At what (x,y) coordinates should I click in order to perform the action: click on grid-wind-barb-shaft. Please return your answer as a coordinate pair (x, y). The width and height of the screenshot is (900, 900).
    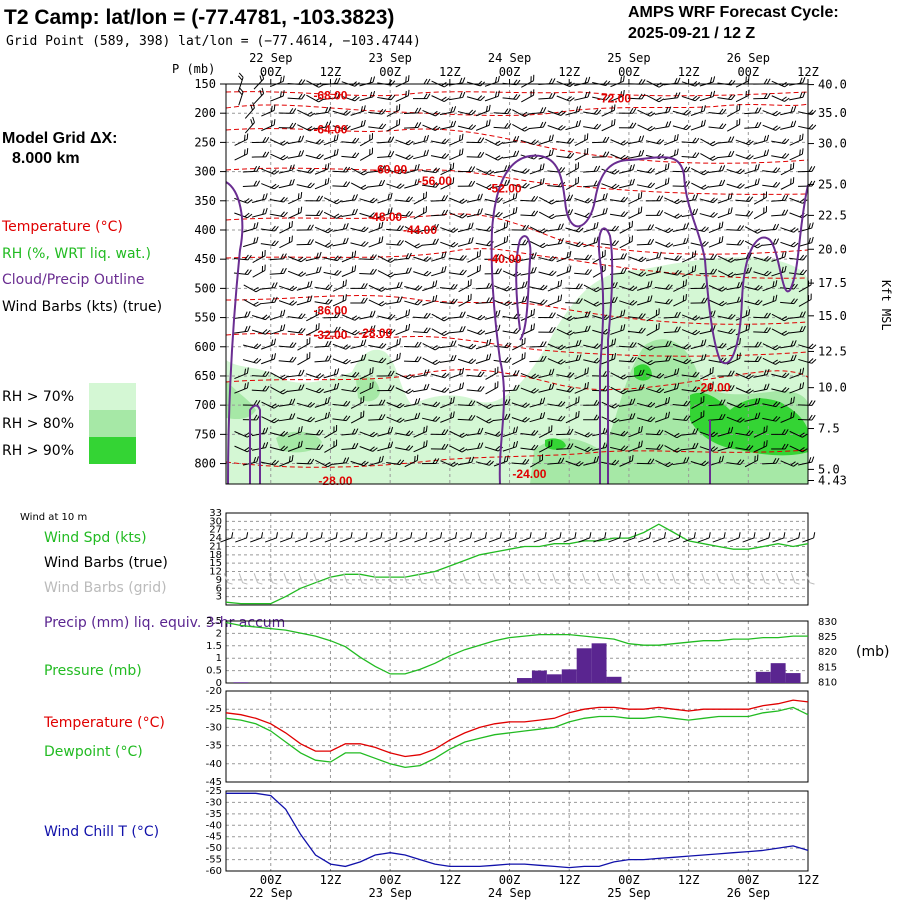
    Looking at the image, I should click on (733, 578).